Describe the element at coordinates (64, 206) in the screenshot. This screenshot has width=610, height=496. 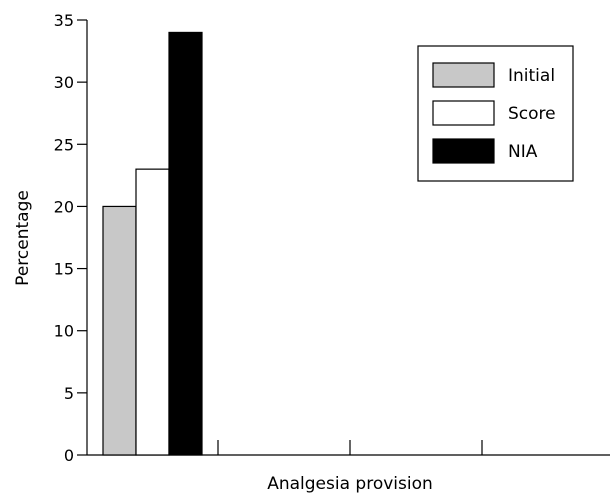
I see `y-tick-label: 20` at that location.